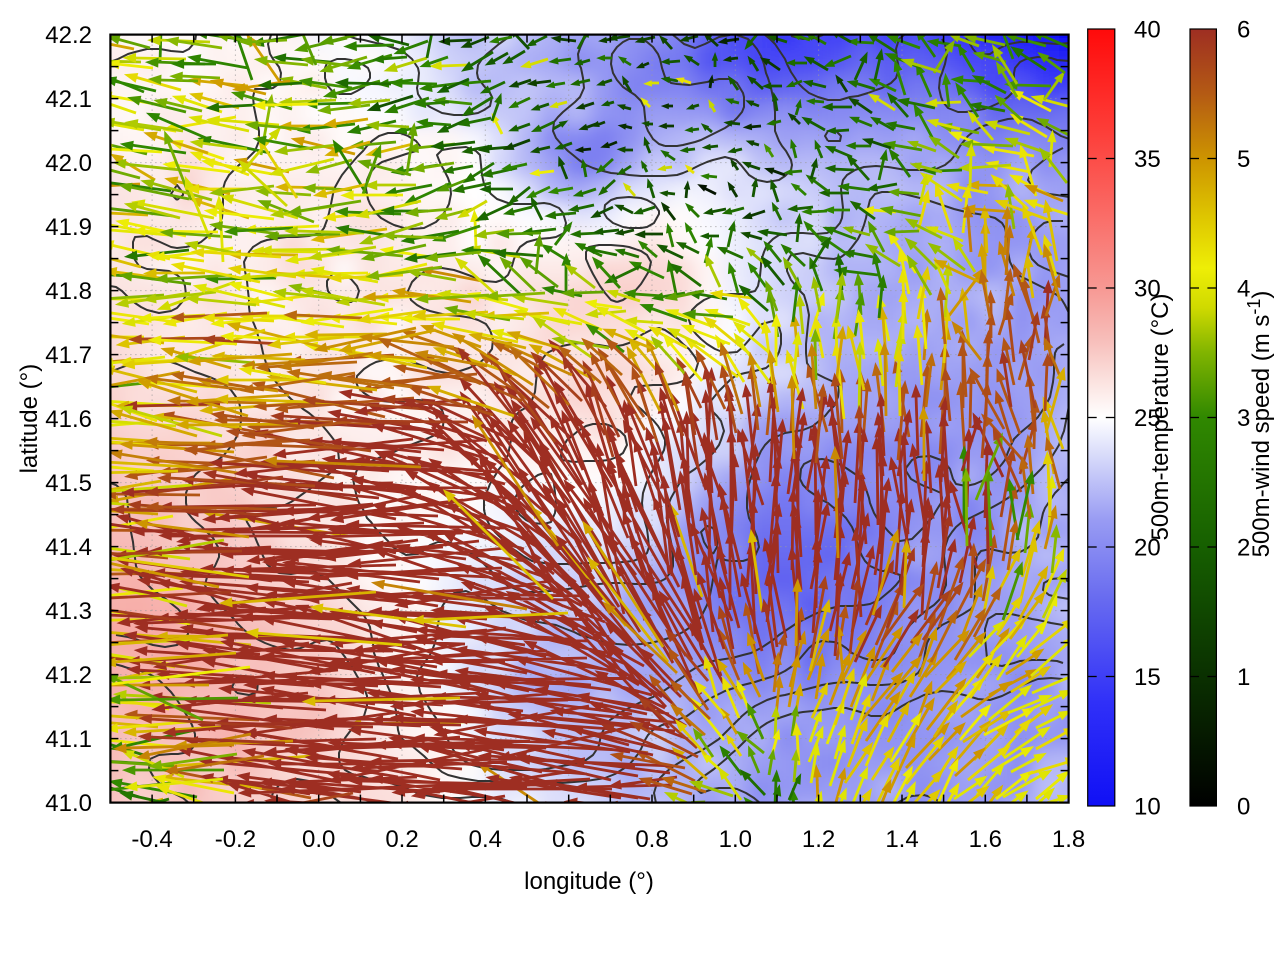 This screenshot has width=1280, height=960. I want to click on svg-text: 42.0, so click(68, 163).